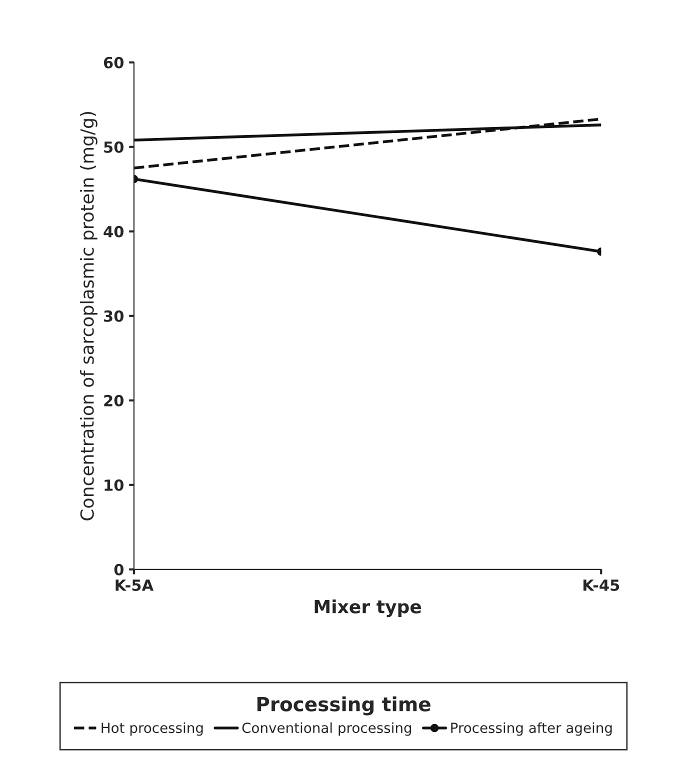 The width and height of the screenshot is (687, 780). I want to click on y-tick-label: 20, so click(114, 400).